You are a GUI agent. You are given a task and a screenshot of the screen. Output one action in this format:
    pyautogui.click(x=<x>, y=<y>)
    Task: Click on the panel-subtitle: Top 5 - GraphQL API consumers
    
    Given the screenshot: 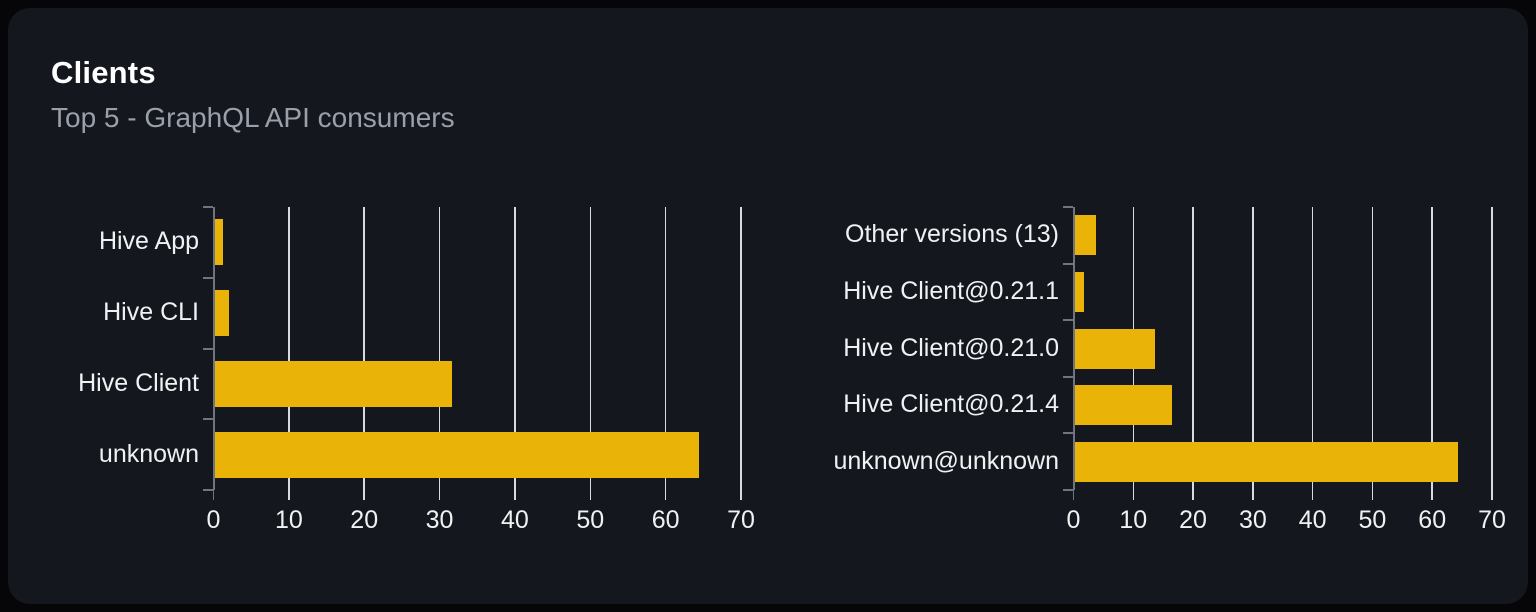 What is the action you would take?
    pyautogui.click(x=253, y=117)
    